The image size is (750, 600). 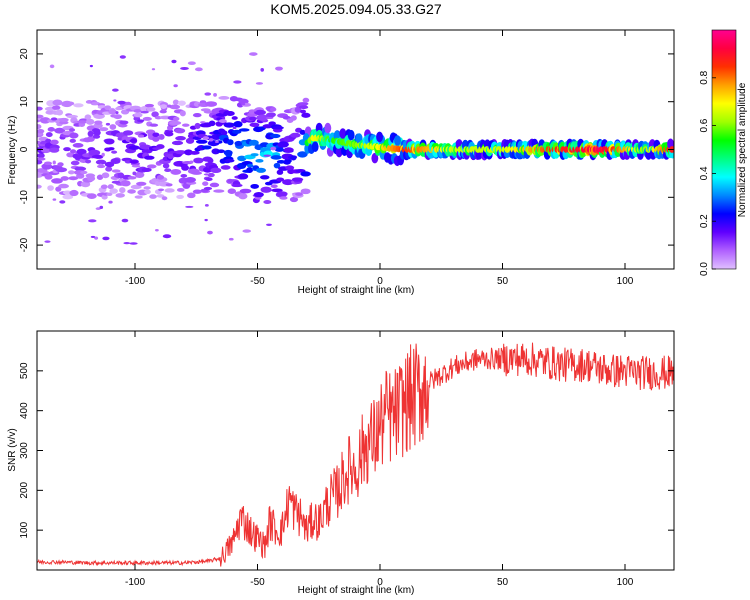 I want to click on spectrogram-ytick-label: 10, so click(x=24, y=102).